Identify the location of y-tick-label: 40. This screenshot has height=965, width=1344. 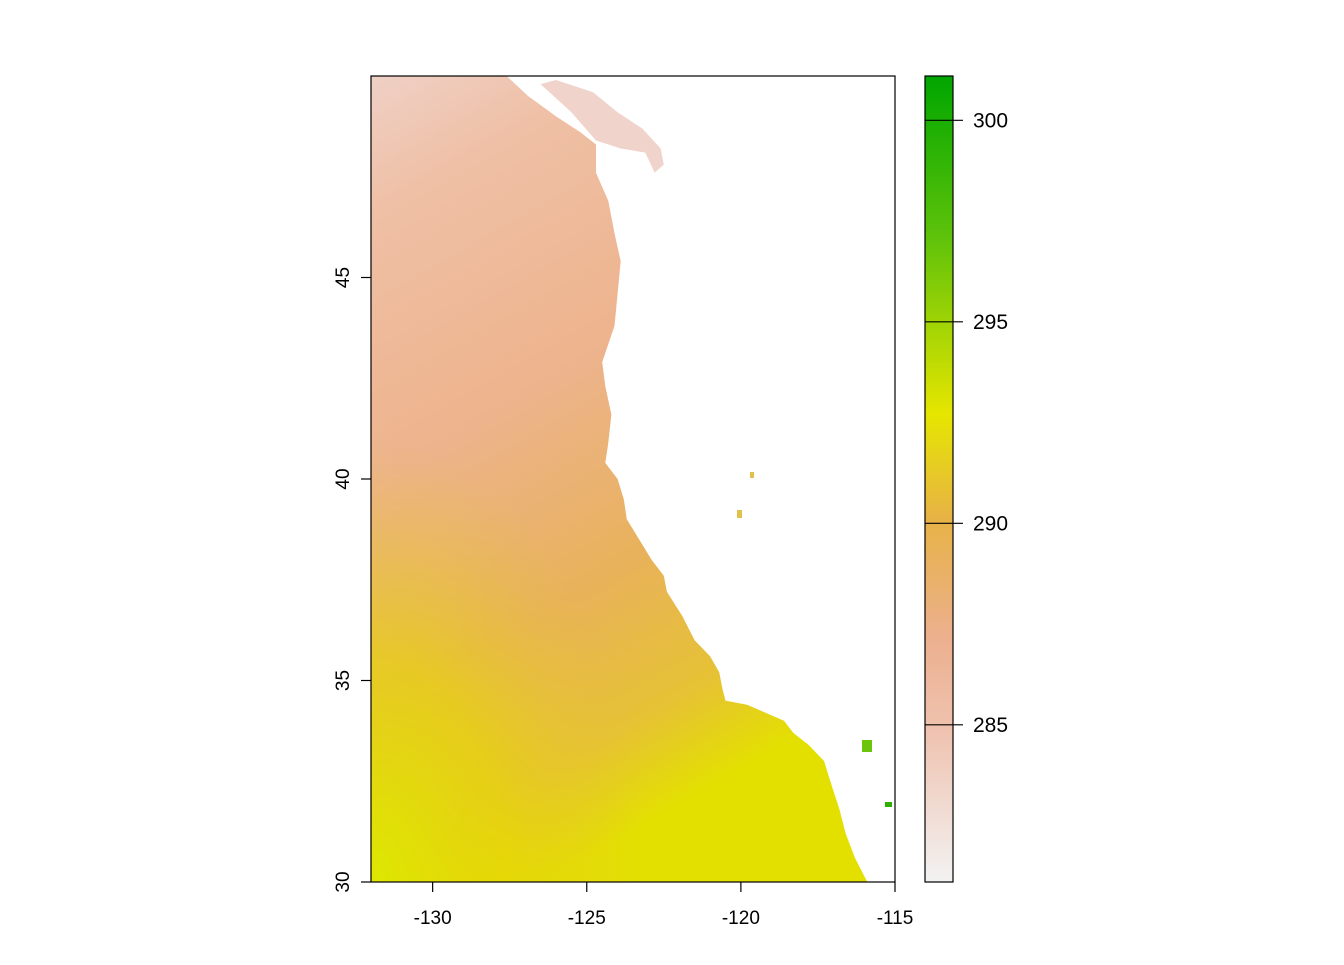
(343, 478).